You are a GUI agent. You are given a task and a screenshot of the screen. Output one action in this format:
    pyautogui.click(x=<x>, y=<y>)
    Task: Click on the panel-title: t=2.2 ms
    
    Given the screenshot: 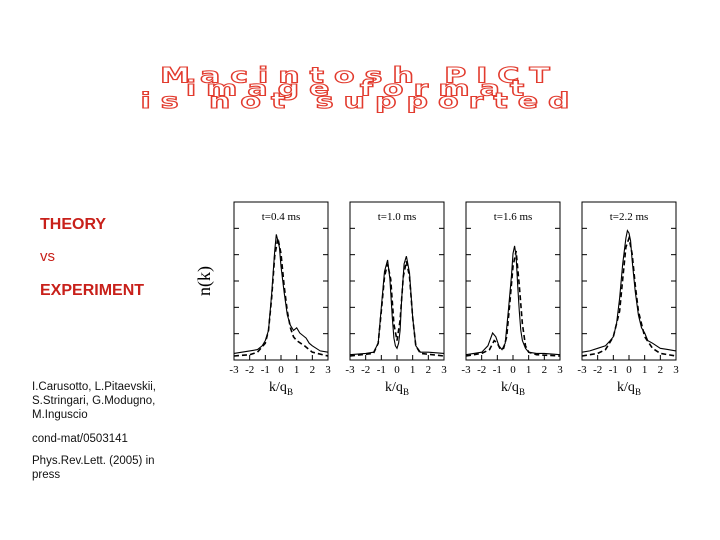 What is the action you would take?
    pyautogui.click(x=629, y=217)
    